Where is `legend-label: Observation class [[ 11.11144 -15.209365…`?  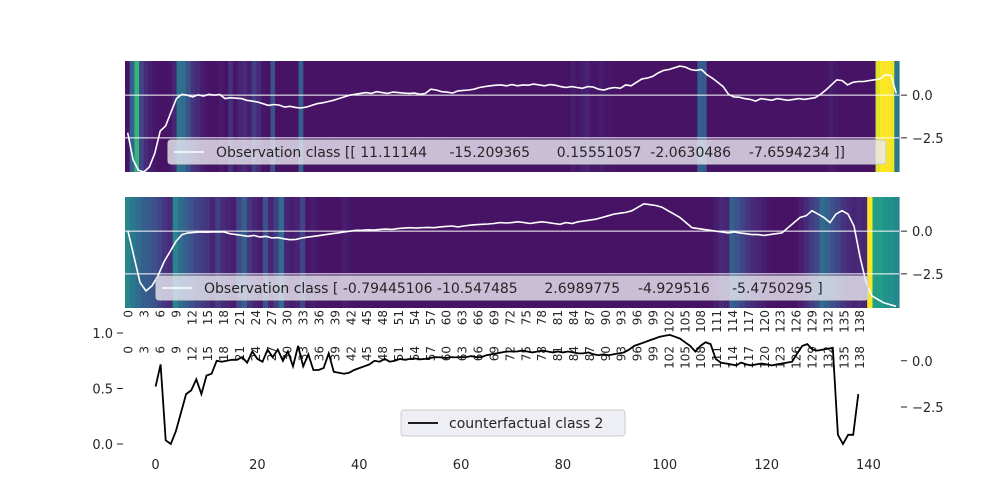
legend-label: Observation class [[ 11.11144 -15.209365… is located at coordinates (530, 153).